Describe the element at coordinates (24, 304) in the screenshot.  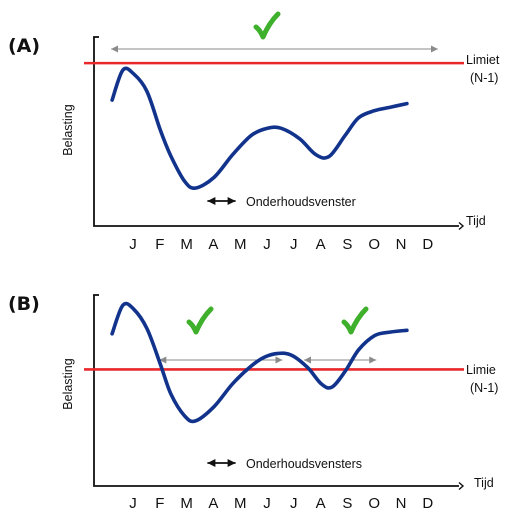
I see `panel-label: (B)` at that location.